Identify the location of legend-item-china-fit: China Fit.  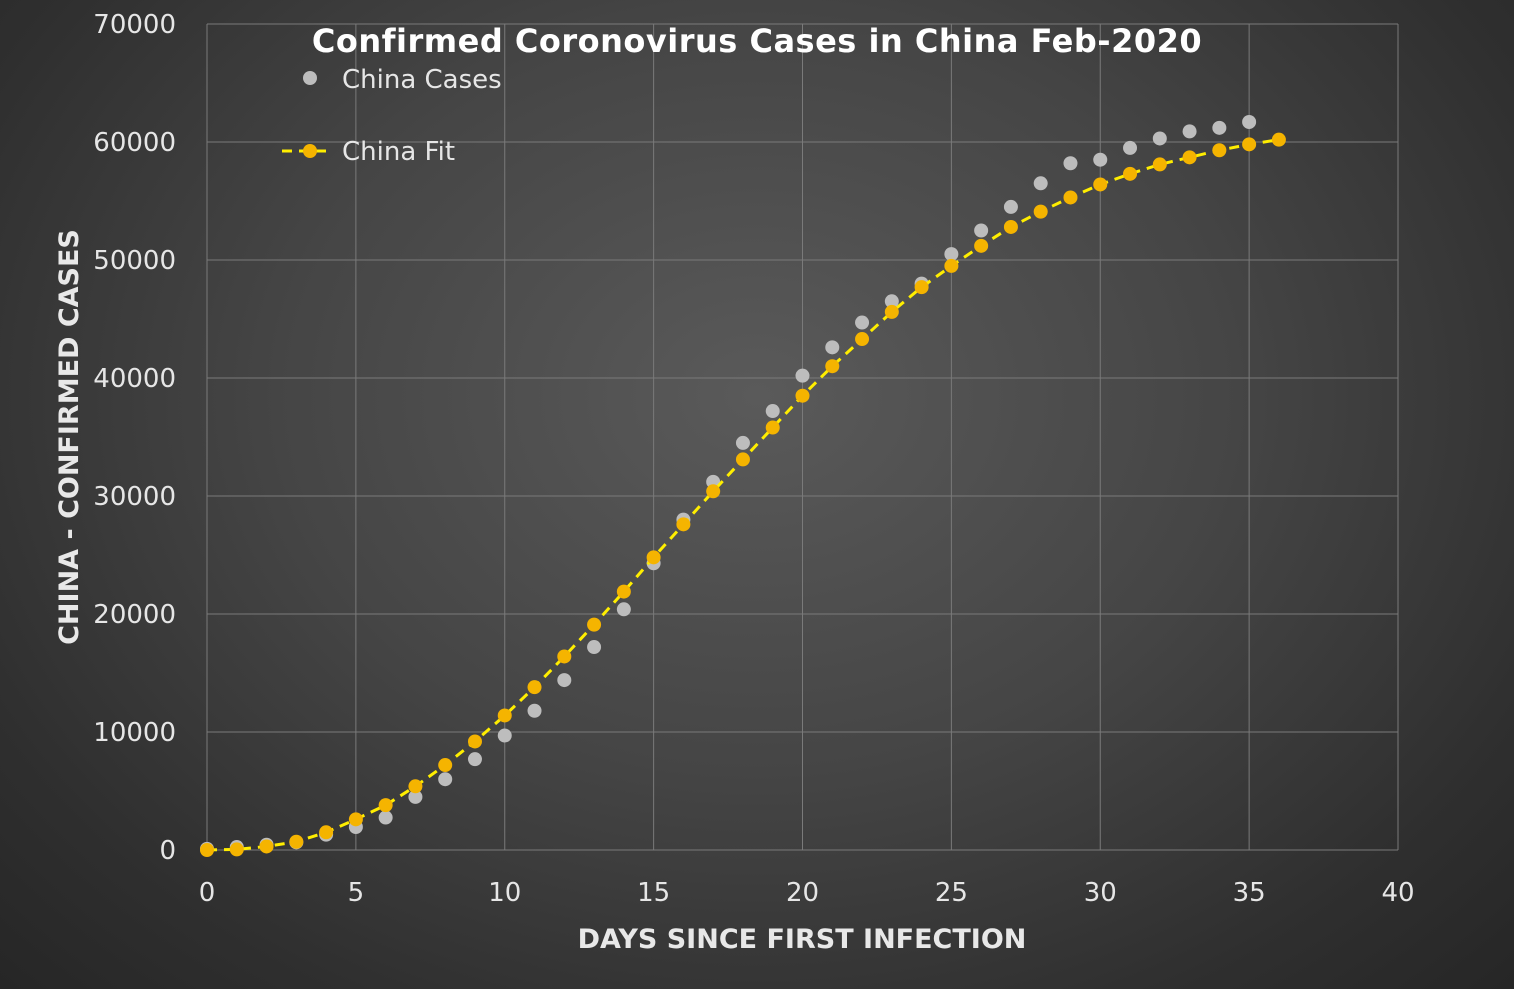
(368, 152).